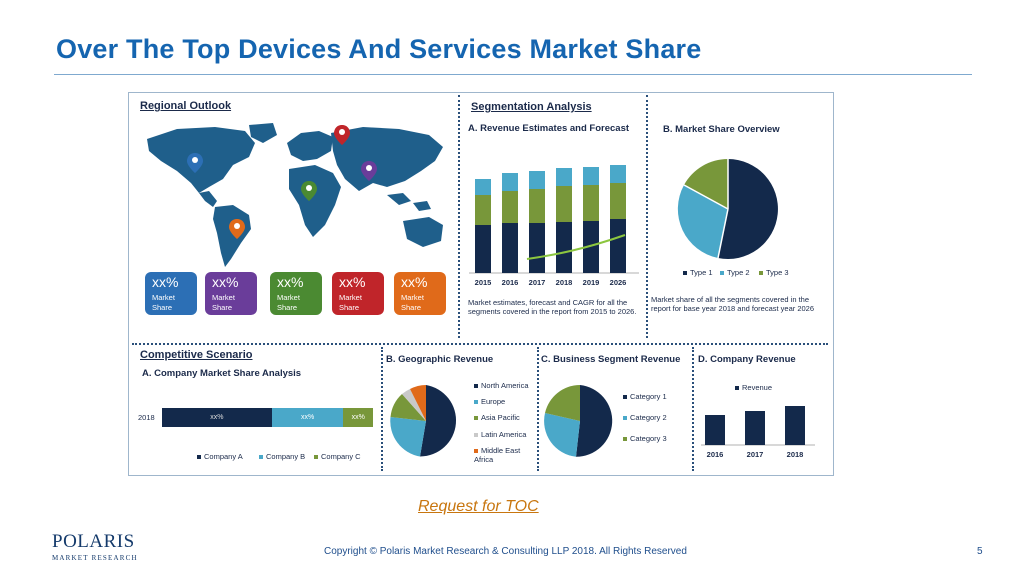 This screenshot has width=1024, height=576. I want to click on geographic-pie, so click(423, 421).